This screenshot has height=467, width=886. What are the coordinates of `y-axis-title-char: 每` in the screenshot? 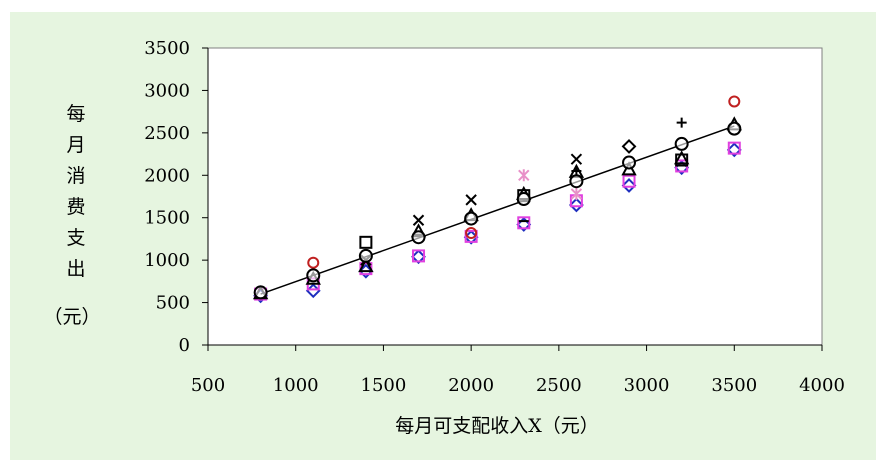 It's located at (75, 114).